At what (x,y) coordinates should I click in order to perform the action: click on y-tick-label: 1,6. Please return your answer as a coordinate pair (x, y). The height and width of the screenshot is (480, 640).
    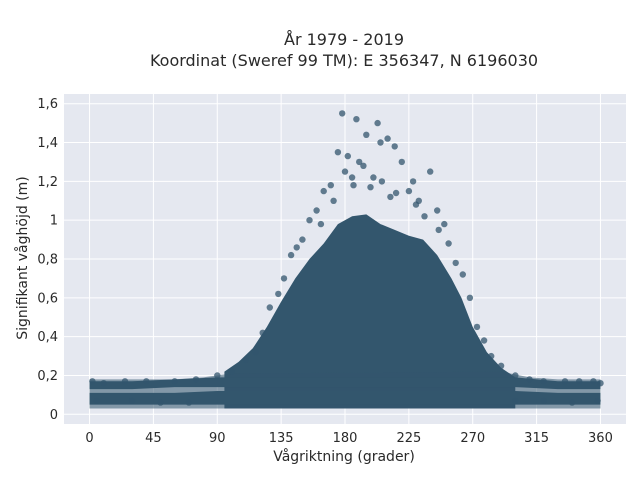
    Looking at the image, I should click on (47, 104).